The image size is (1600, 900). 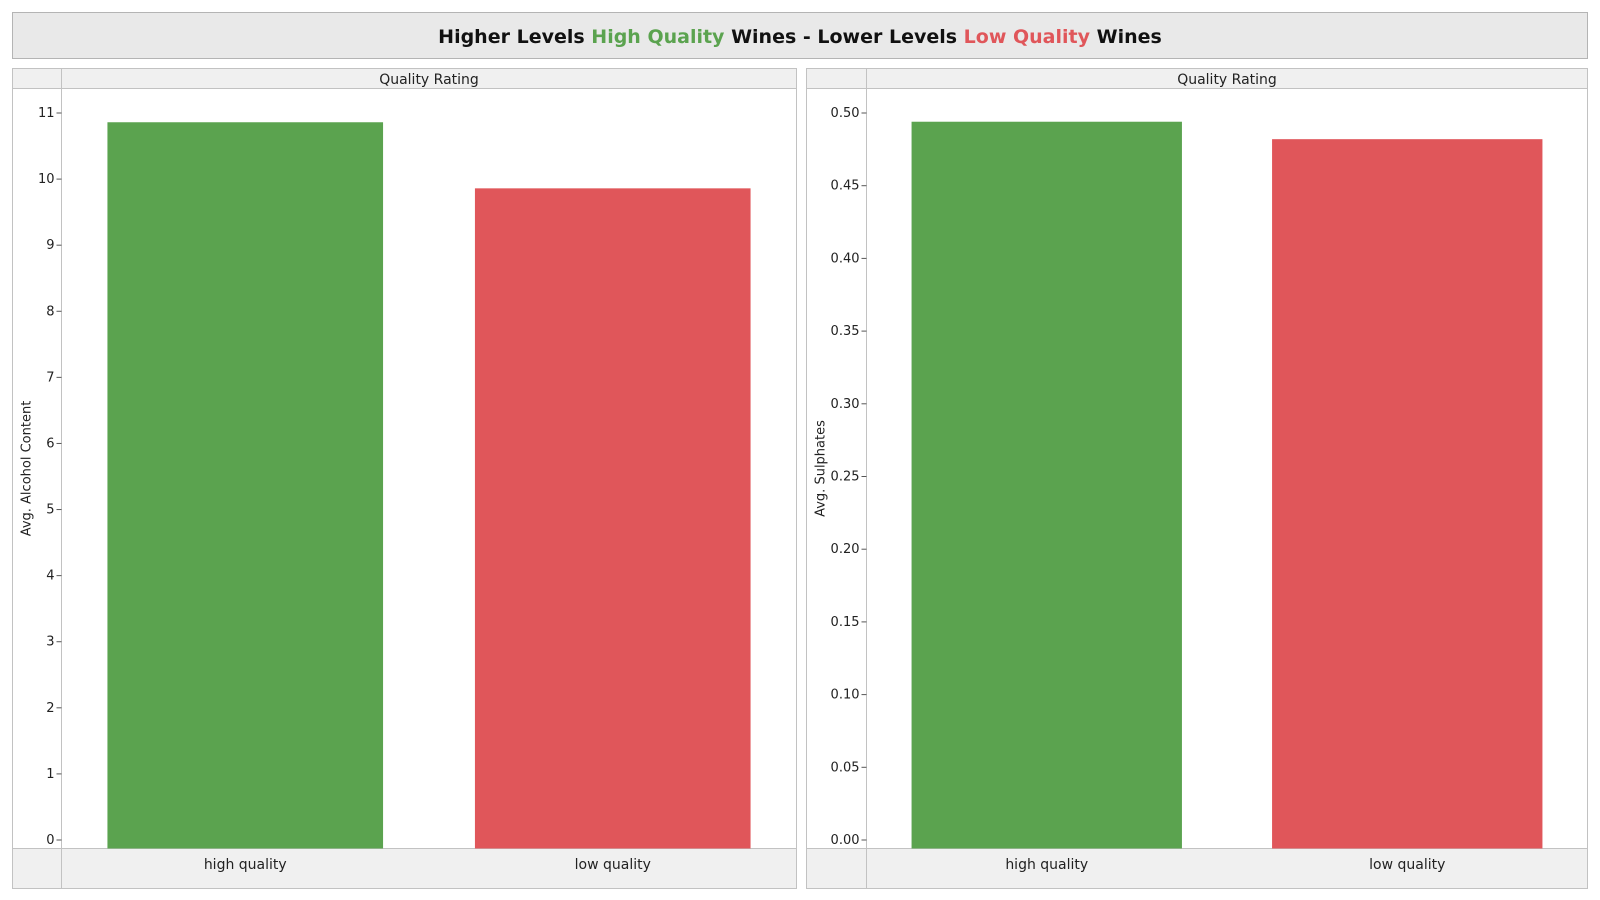 What do you see at coordinates (50, 774) in the screenshot?
I see `y-tick-label: 1` at bounding box center [50, 774].